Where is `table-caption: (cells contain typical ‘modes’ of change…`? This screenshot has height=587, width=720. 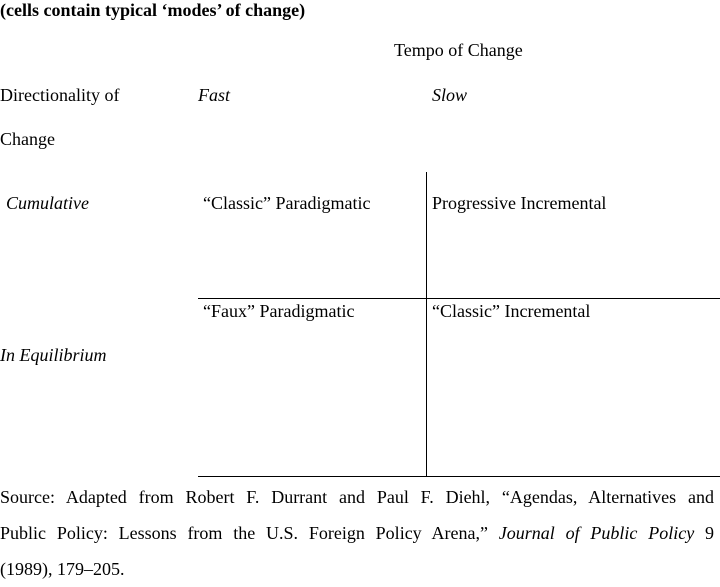
table-caption: (cells contain typical ‘modes’ of change… is located at coordinates (153, 10).